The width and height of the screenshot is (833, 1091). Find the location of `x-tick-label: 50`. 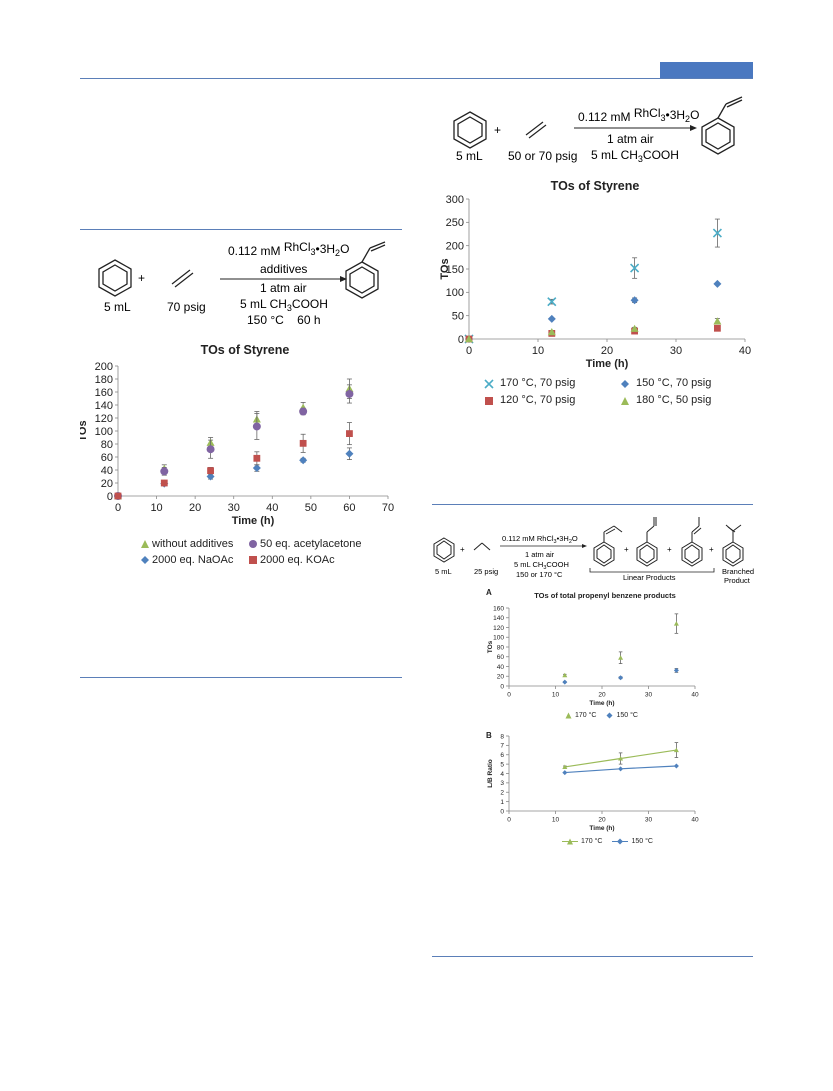

x-tick-label: 50 is located at coordinates (311, 508).